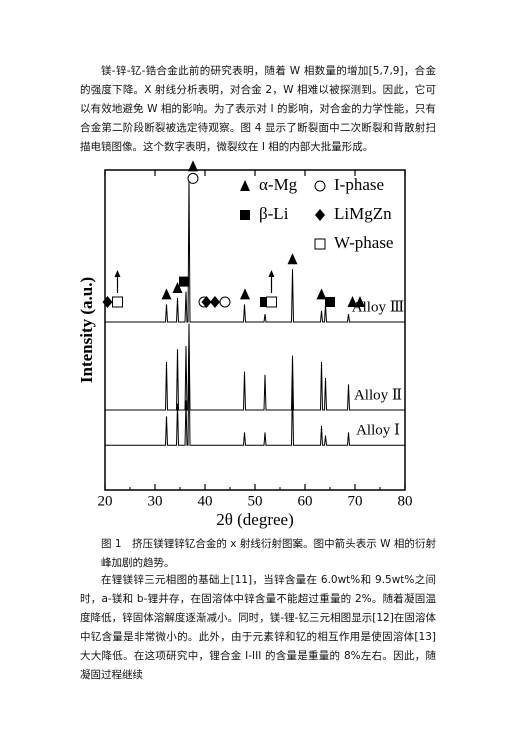  Describe the element at coordinates (105, 501) in the screenshot. I see `x-tick-label: 20` at that location.